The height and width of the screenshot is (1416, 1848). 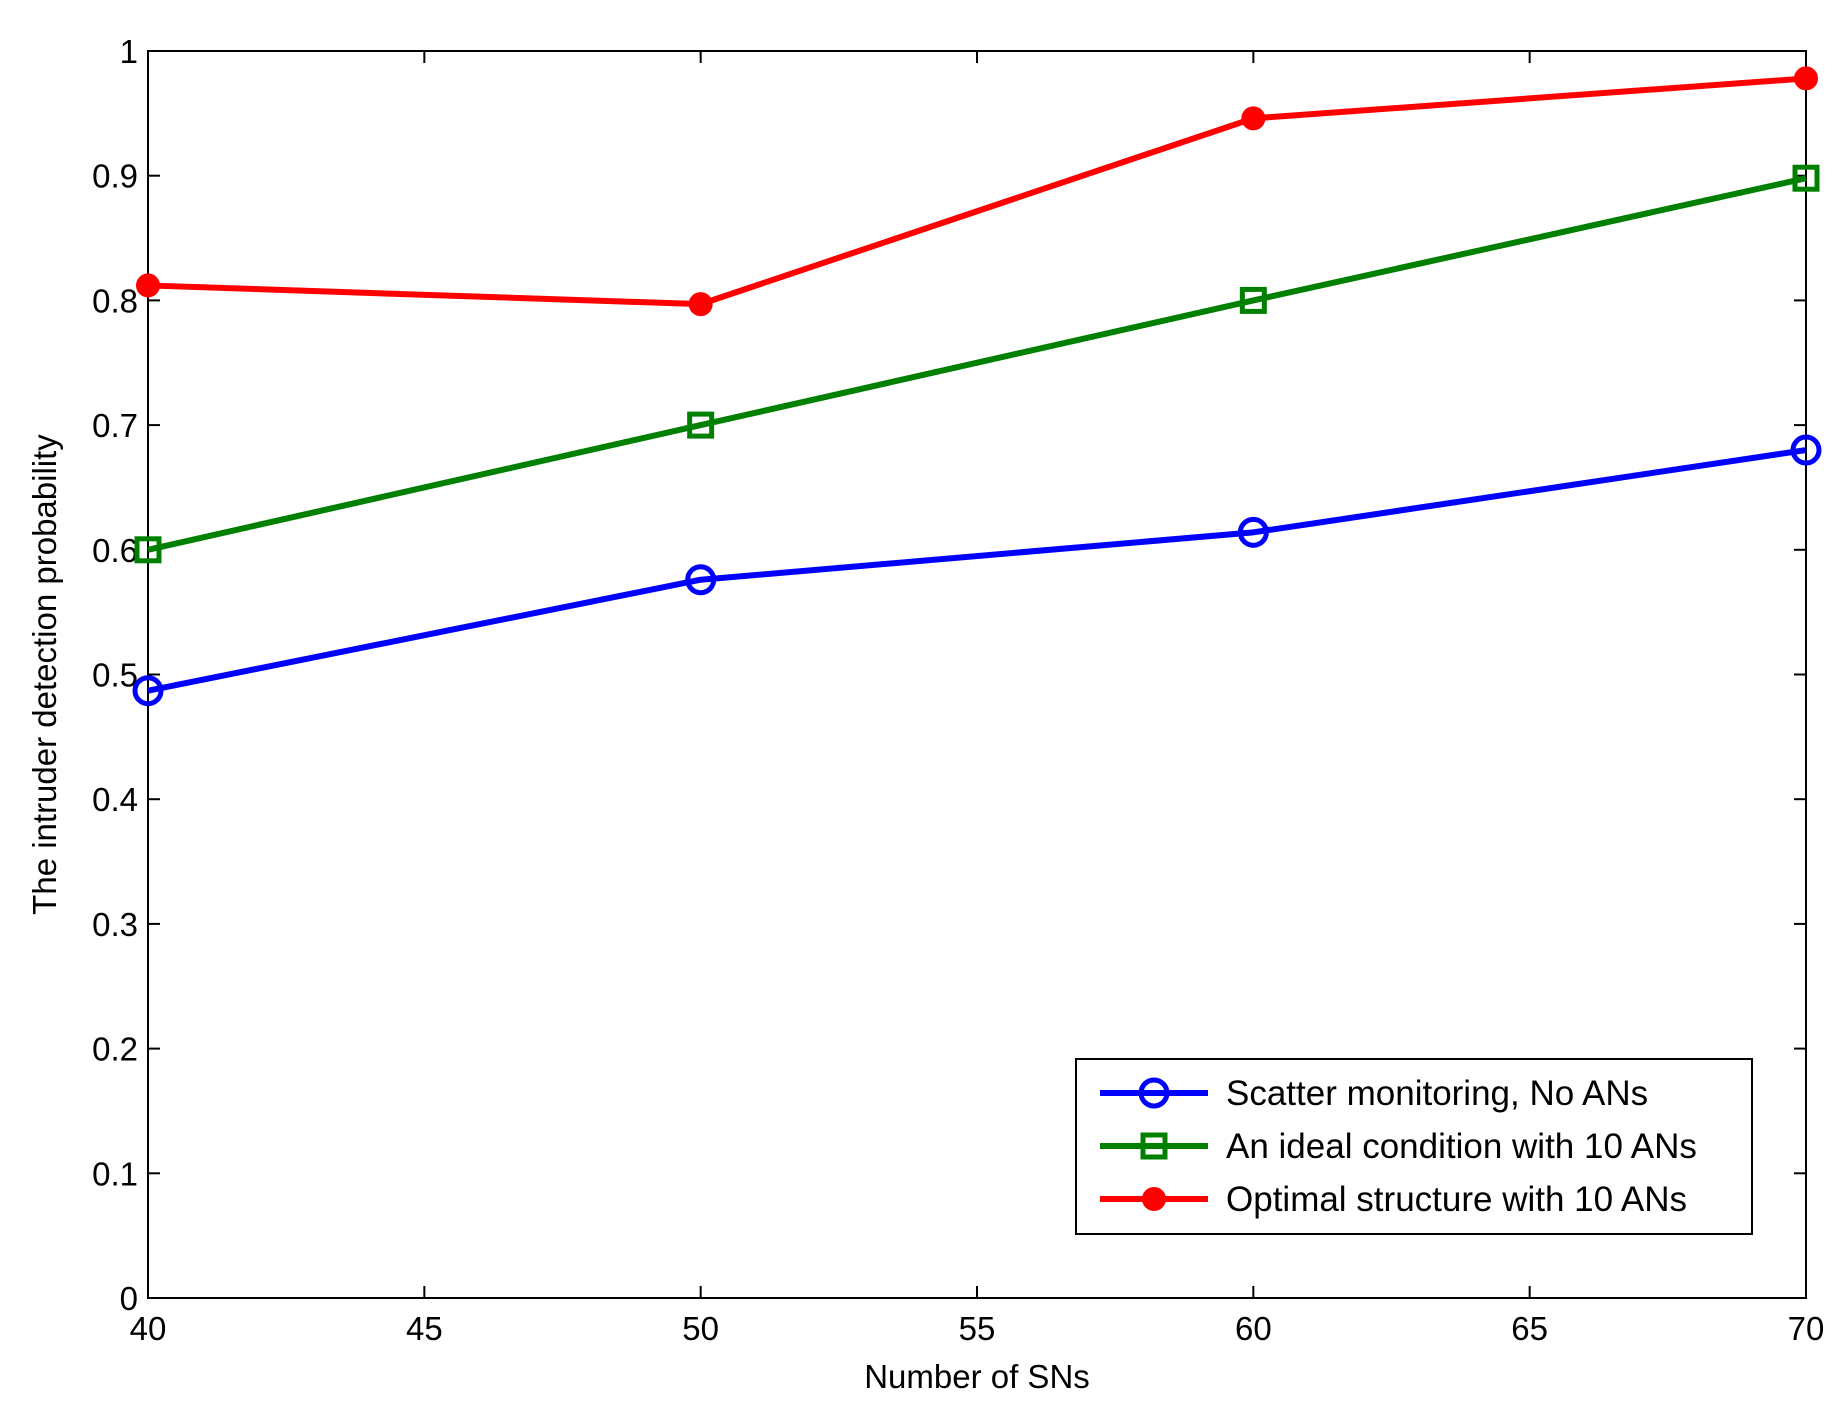 I want to click on y-tick-label: 0.2, so click(x=115, y=1049).